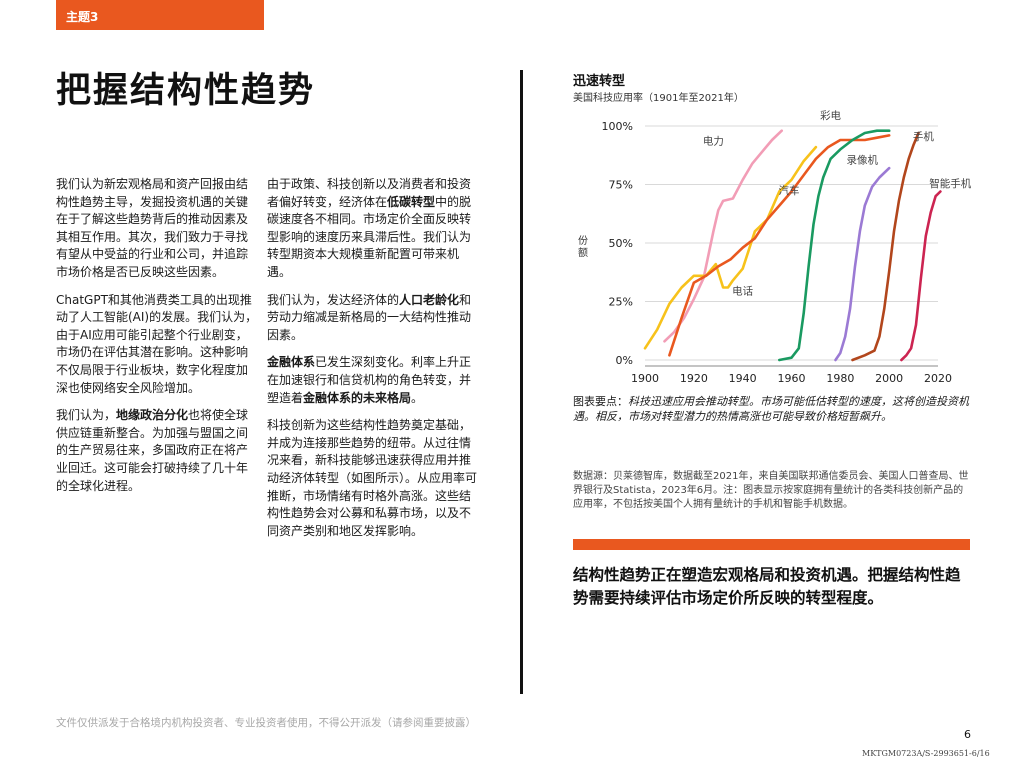 Image resolution: width=1024 pixels, height=768 pixels. Describe the element at coordinates (742, 290) in the screenshot. I see `series-label: 电话` at that location.